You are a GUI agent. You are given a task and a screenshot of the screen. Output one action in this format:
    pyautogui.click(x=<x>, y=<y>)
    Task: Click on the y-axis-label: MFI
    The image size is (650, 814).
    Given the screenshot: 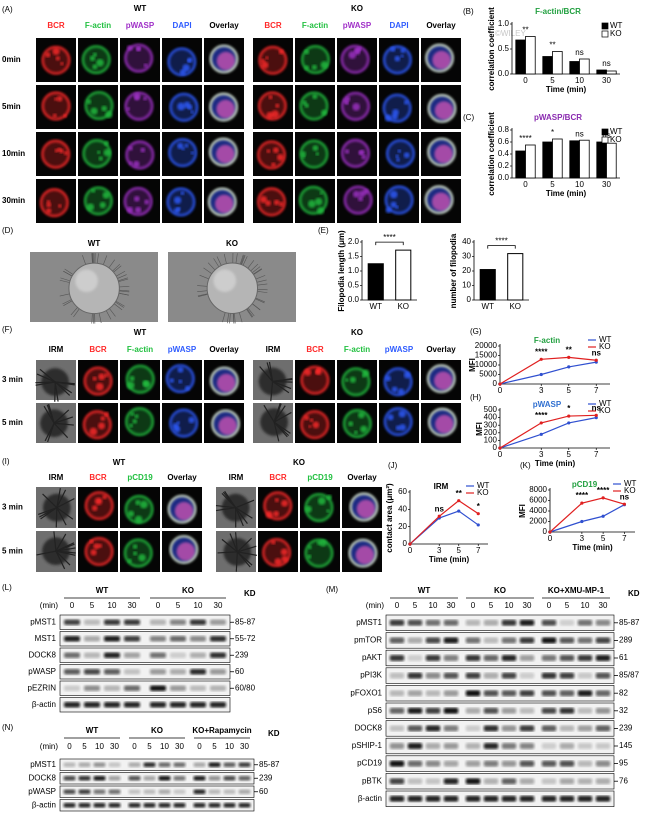 What is the action you would take?
    pyautogui.click(x=479, y=429)
    